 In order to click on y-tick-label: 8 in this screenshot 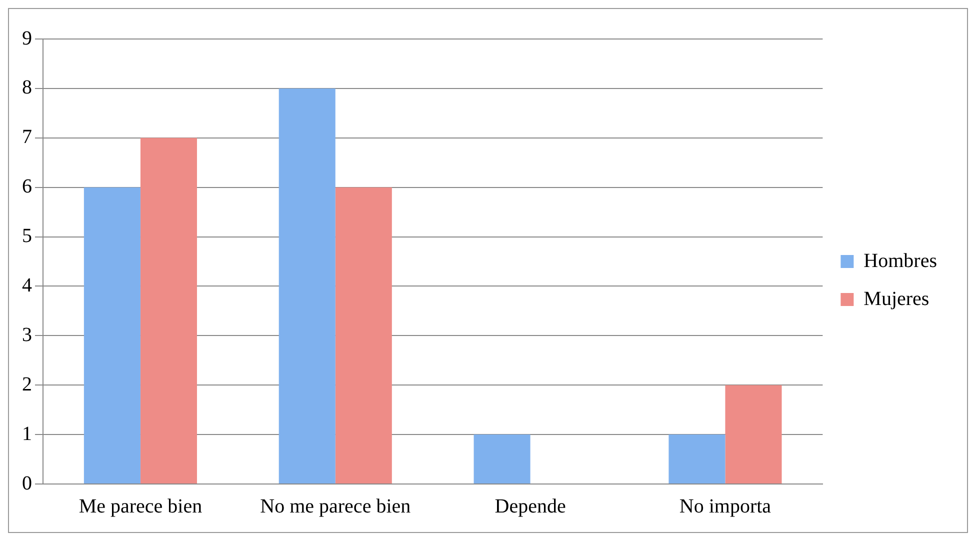, I will do `click(27, 87)`.